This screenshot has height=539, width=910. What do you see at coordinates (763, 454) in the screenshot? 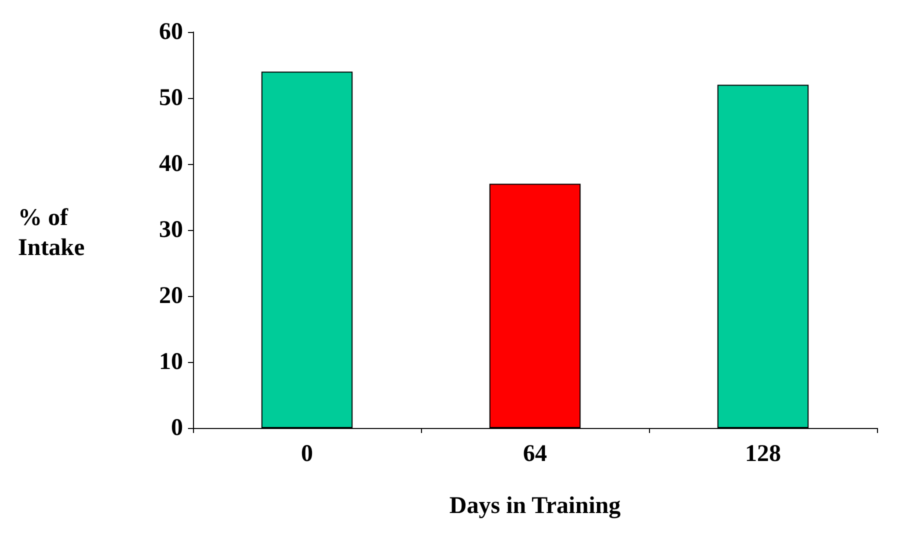
I see `x-tick-label: 128` at bounding box center [763, 454].